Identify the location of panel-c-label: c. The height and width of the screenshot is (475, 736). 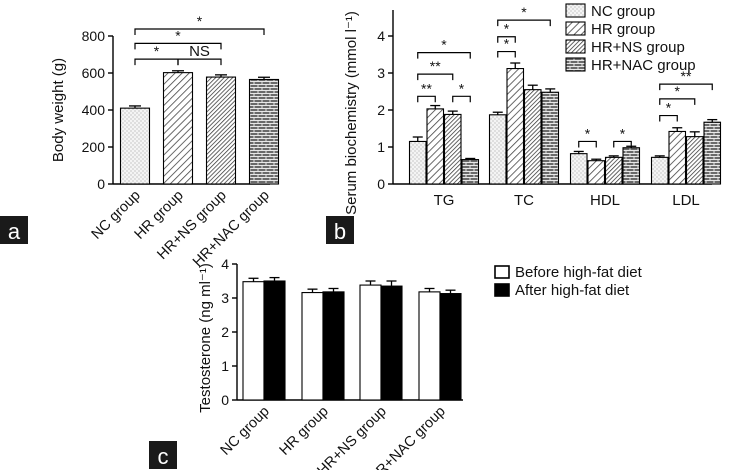
(163, 455).